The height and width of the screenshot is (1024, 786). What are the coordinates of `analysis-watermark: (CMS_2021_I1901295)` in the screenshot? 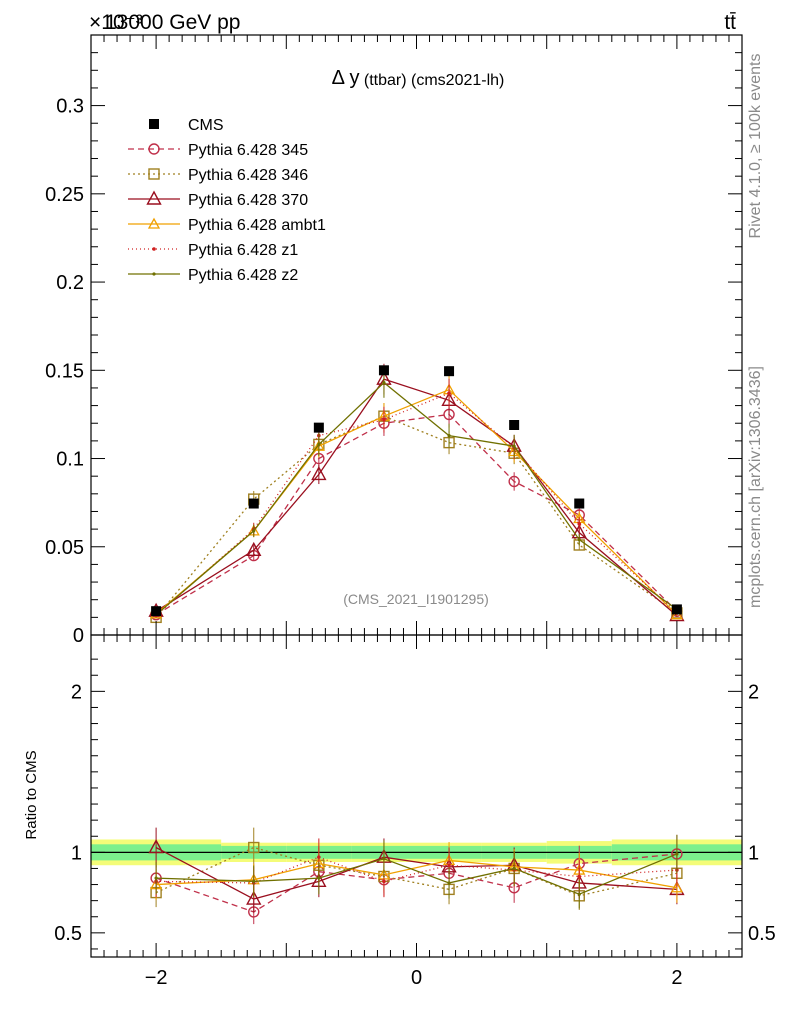 It's located at (416, 599).